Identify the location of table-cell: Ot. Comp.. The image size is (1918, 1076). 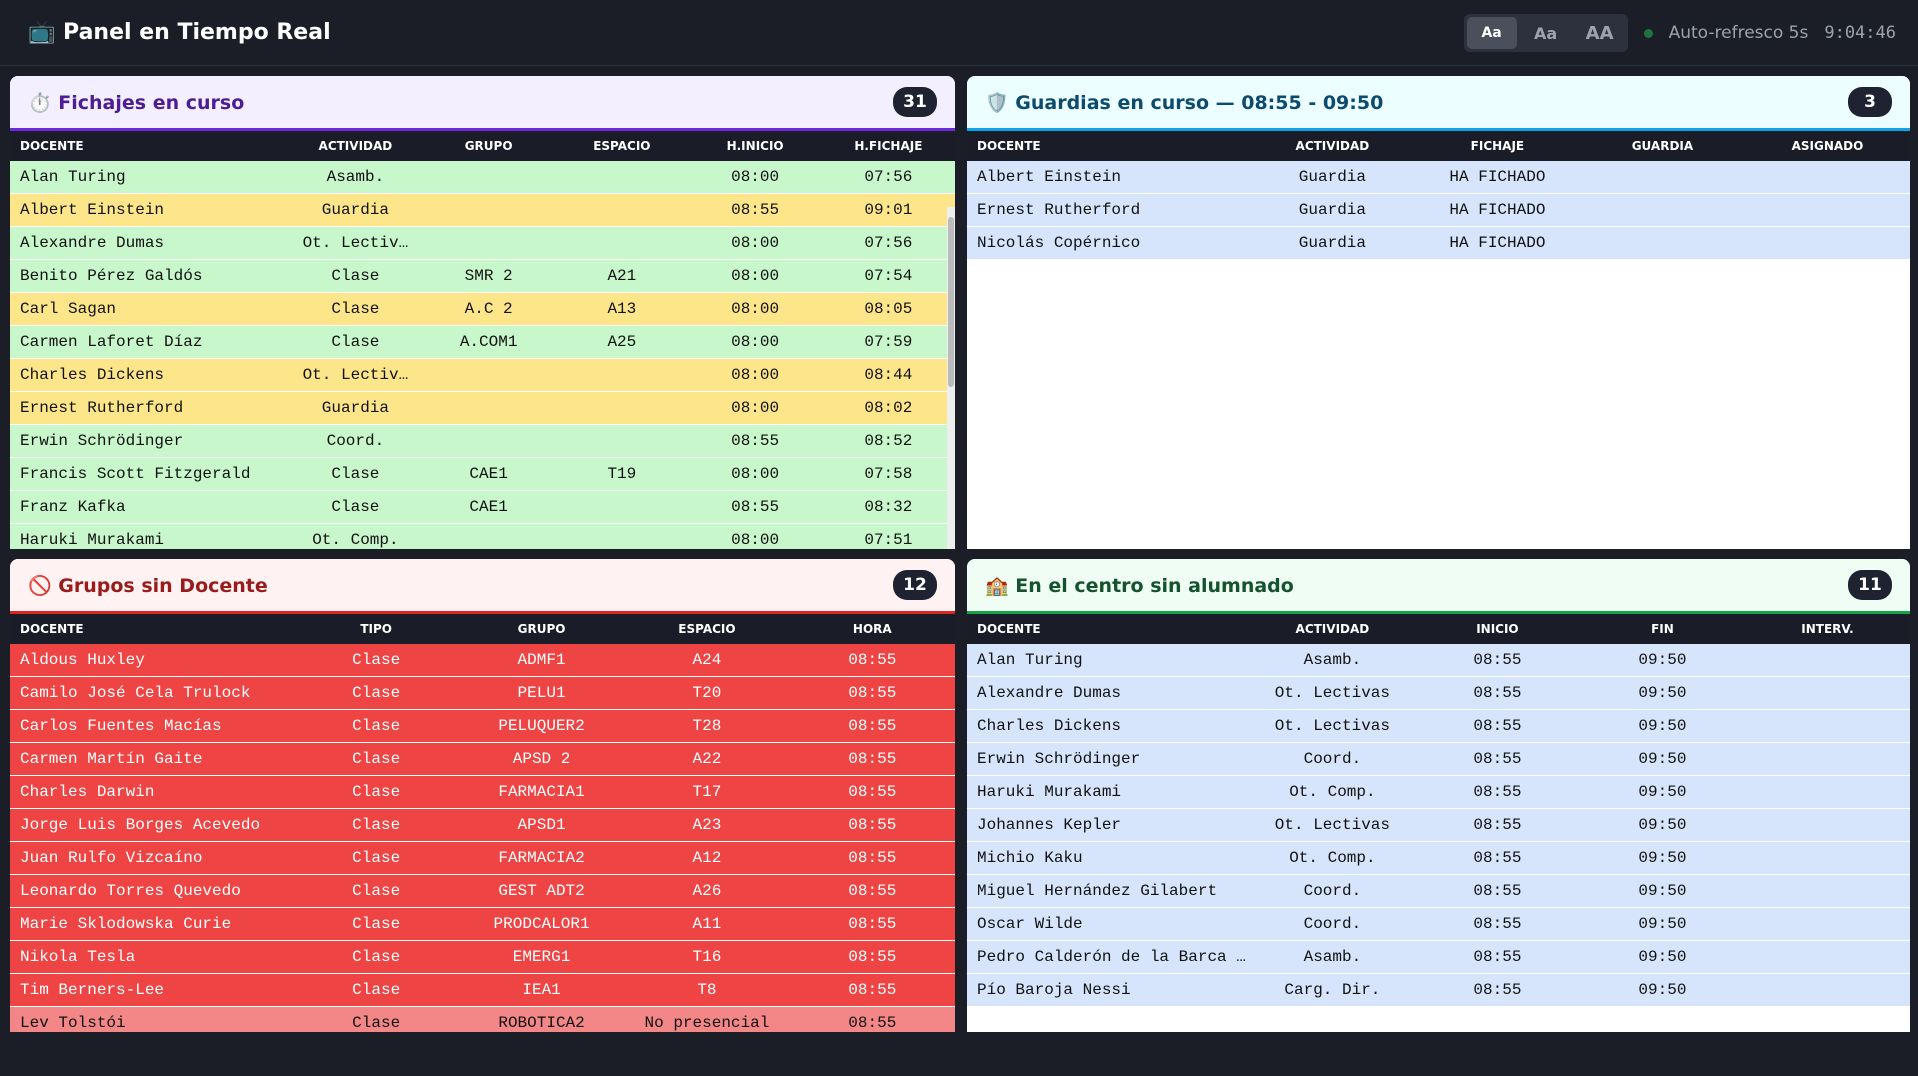
(1332, 858).